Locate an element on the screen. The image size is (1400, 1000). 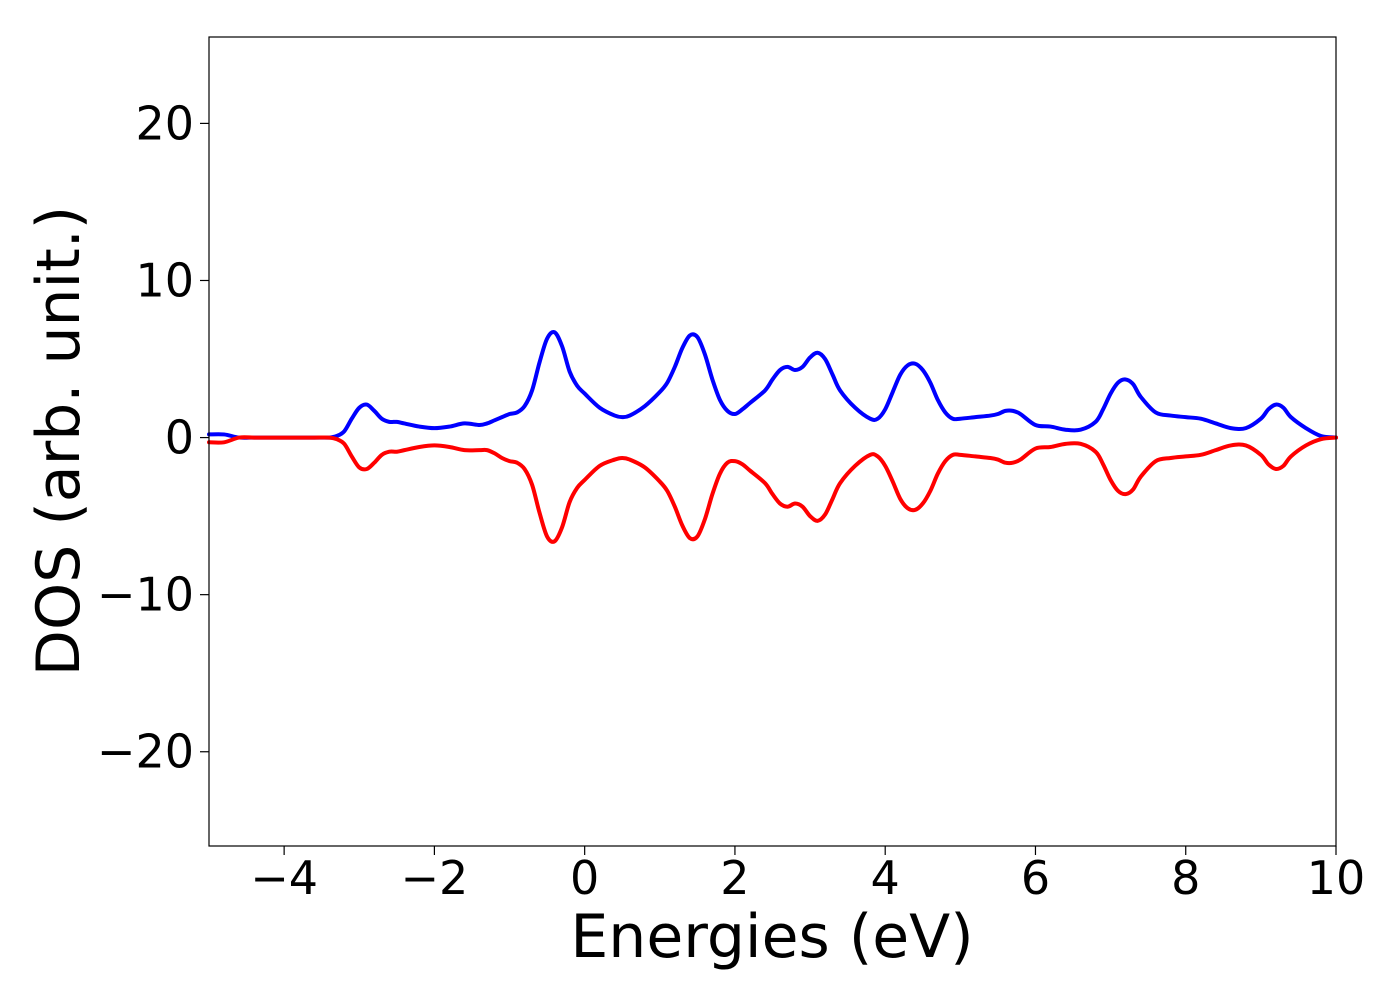
x-axis-ticks: −4 −2 0 2 4 6 8 10 is located at coordinates (807, 875).